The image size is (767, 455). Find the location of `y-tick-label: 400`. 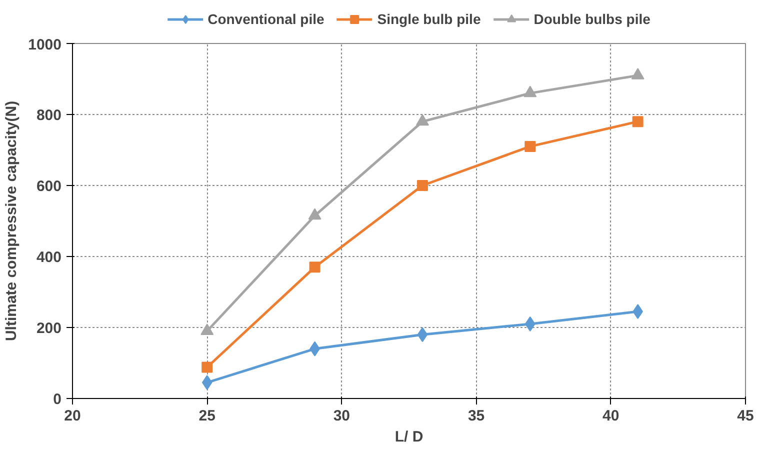

y-tick-label: 400 is located at coordinates (49, 257).